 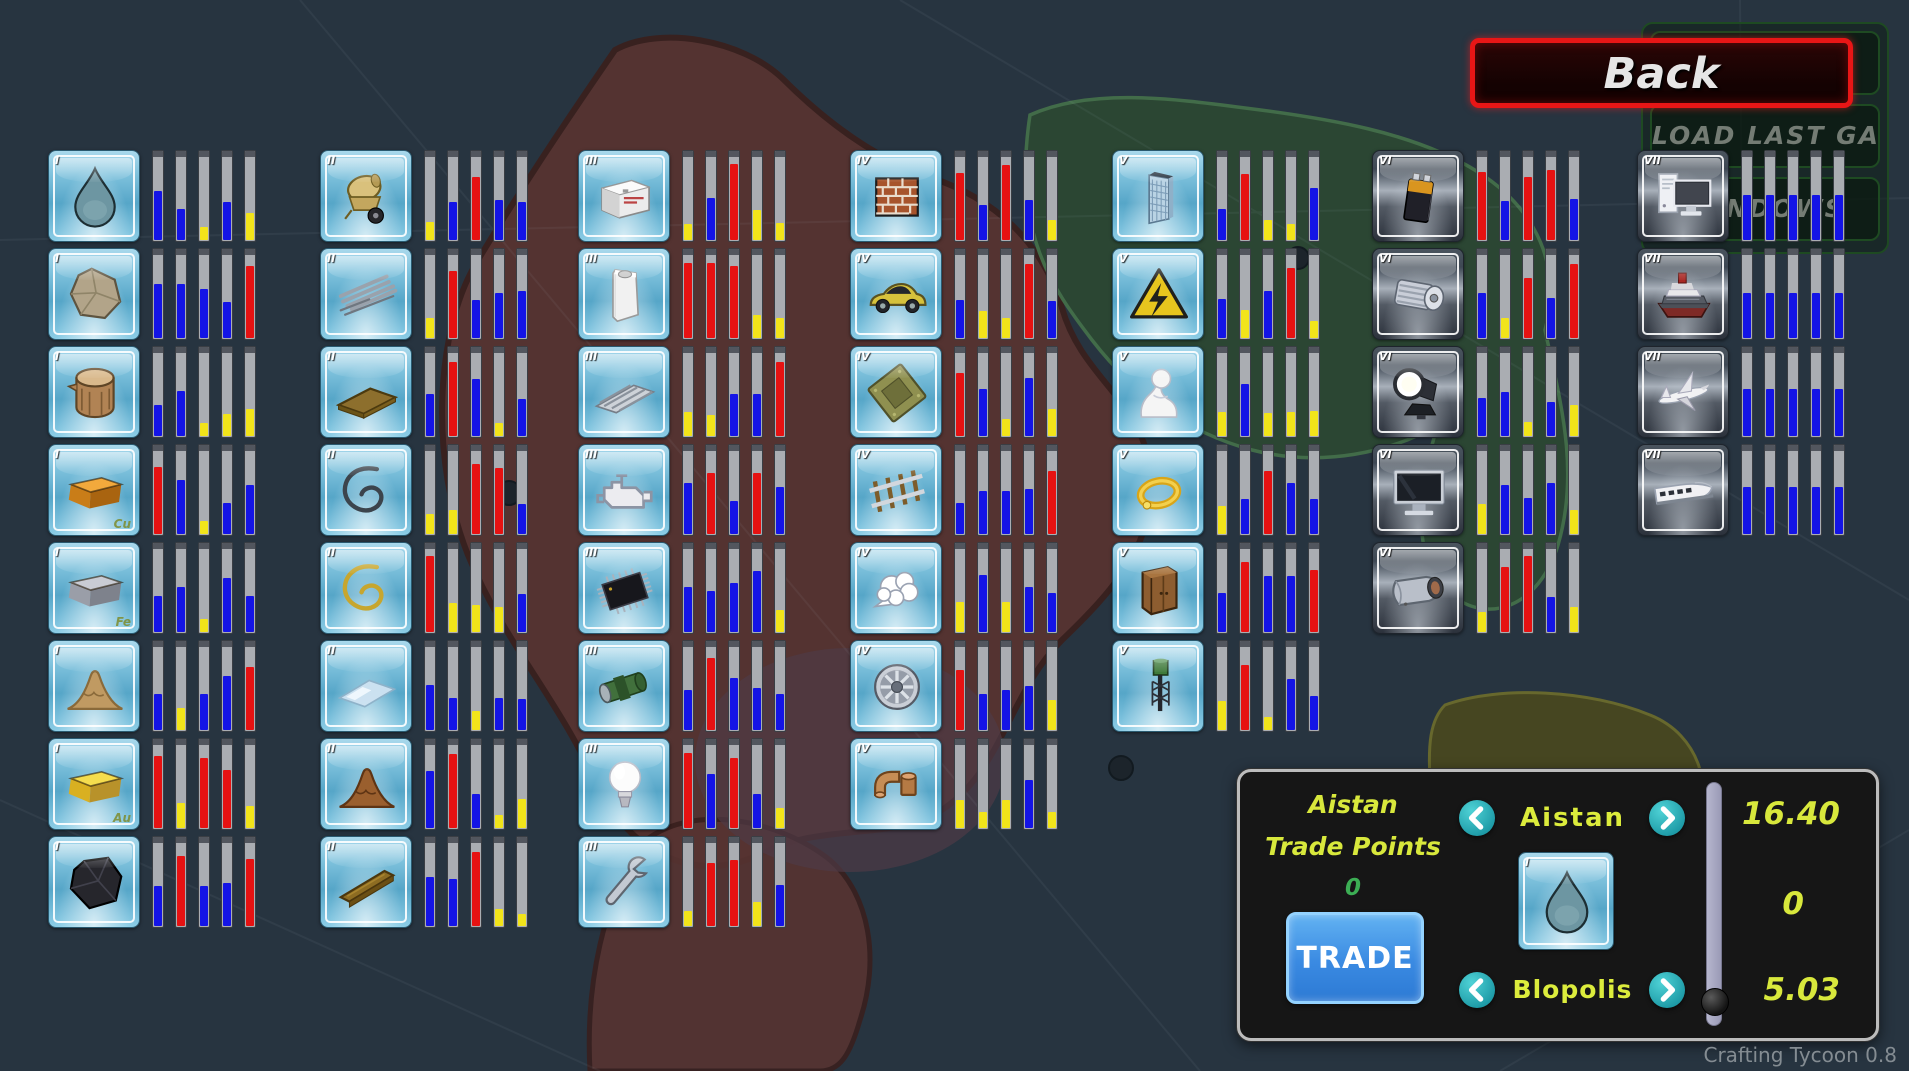 I want to click on item-computer: VII, so click(x=1683, y=196).